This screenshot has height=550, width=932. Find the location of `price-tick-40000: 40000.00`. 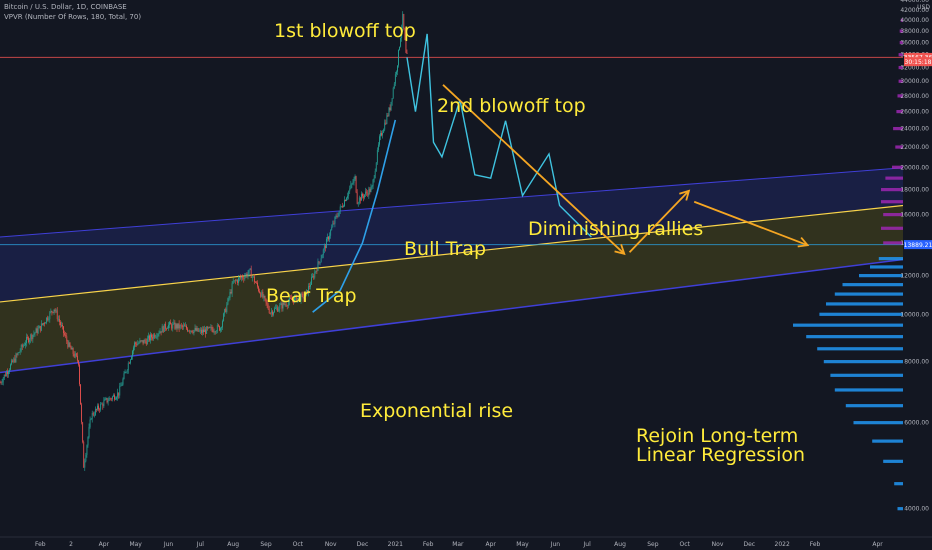

price-tick-40000: 40000.00 is located at coordinates (914, 20).